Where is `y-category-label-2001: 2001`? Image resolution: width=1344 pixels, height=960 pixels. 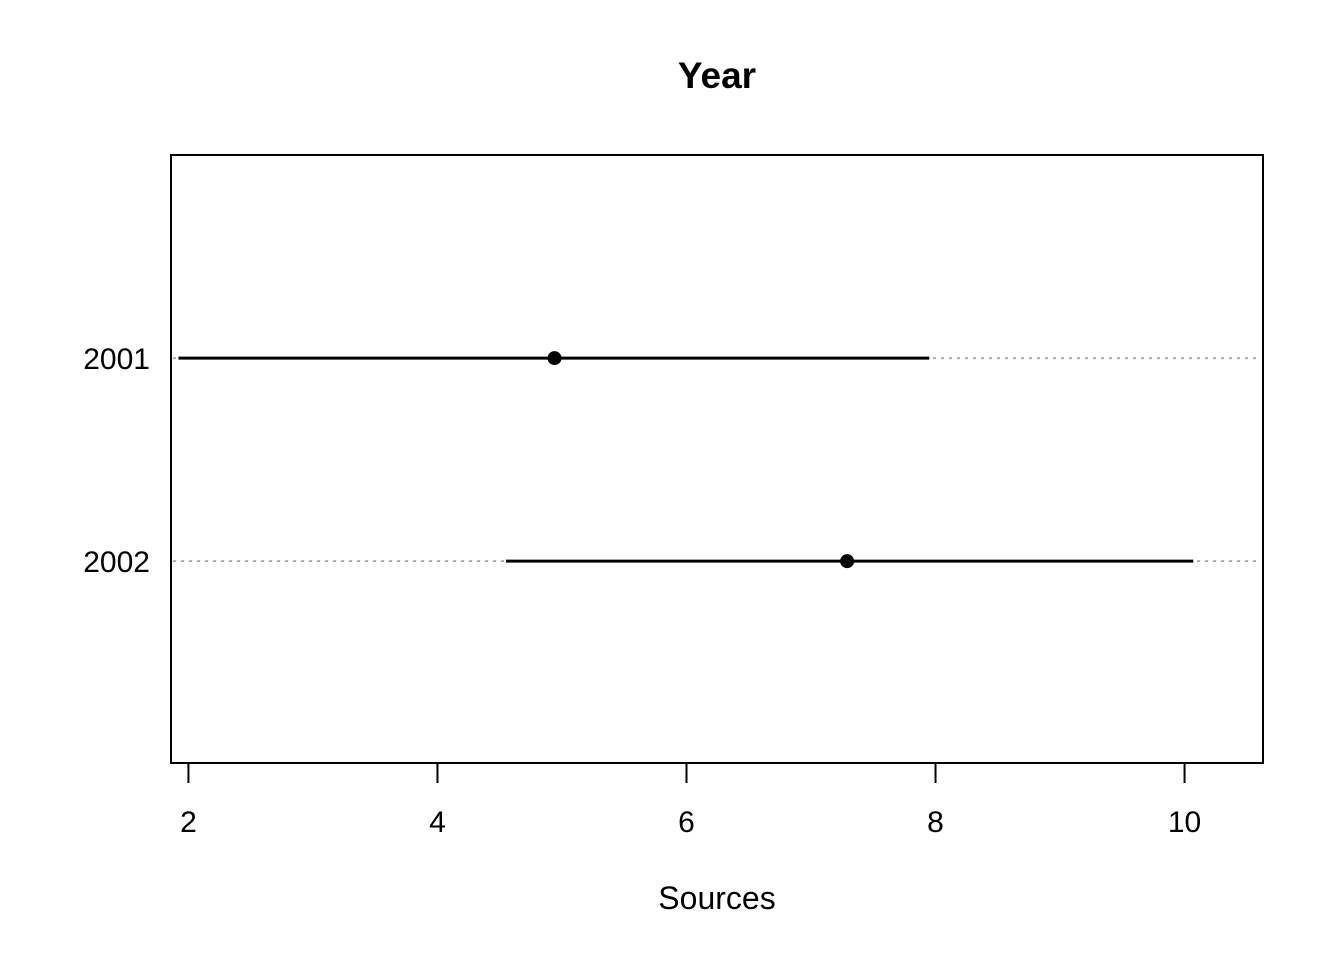 y-category-label-2001: 2001 is located at coordinates (116, 359).